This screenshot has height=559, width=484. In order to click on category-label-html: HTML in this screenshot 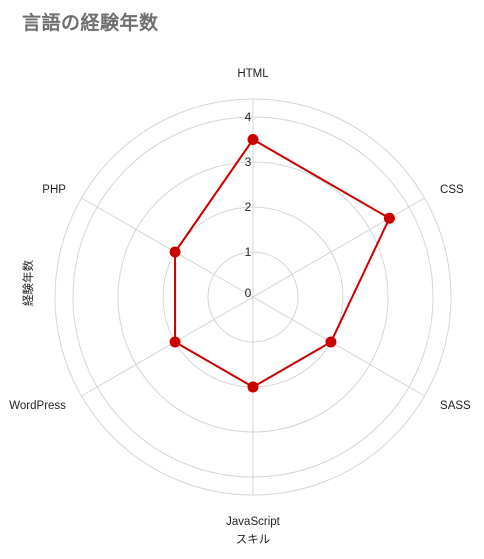, I will do `click(253, 74)`.